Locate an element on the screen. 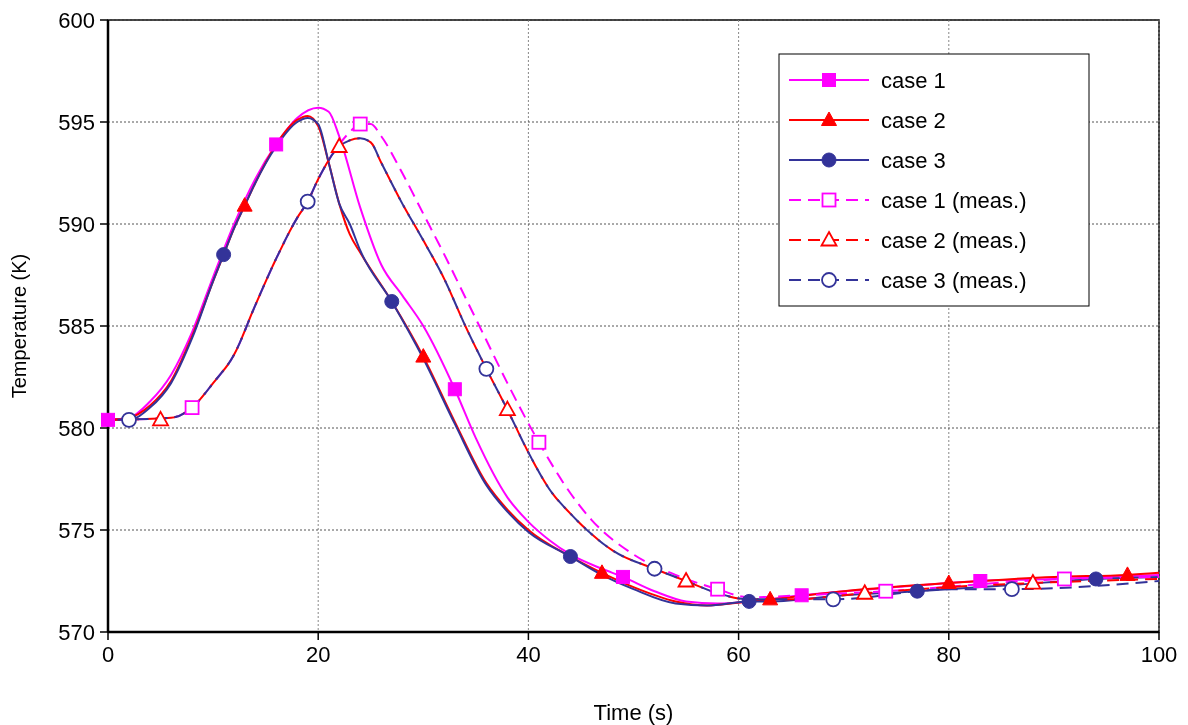  x-tick-label: 0 is located at coordinates (108, 654).